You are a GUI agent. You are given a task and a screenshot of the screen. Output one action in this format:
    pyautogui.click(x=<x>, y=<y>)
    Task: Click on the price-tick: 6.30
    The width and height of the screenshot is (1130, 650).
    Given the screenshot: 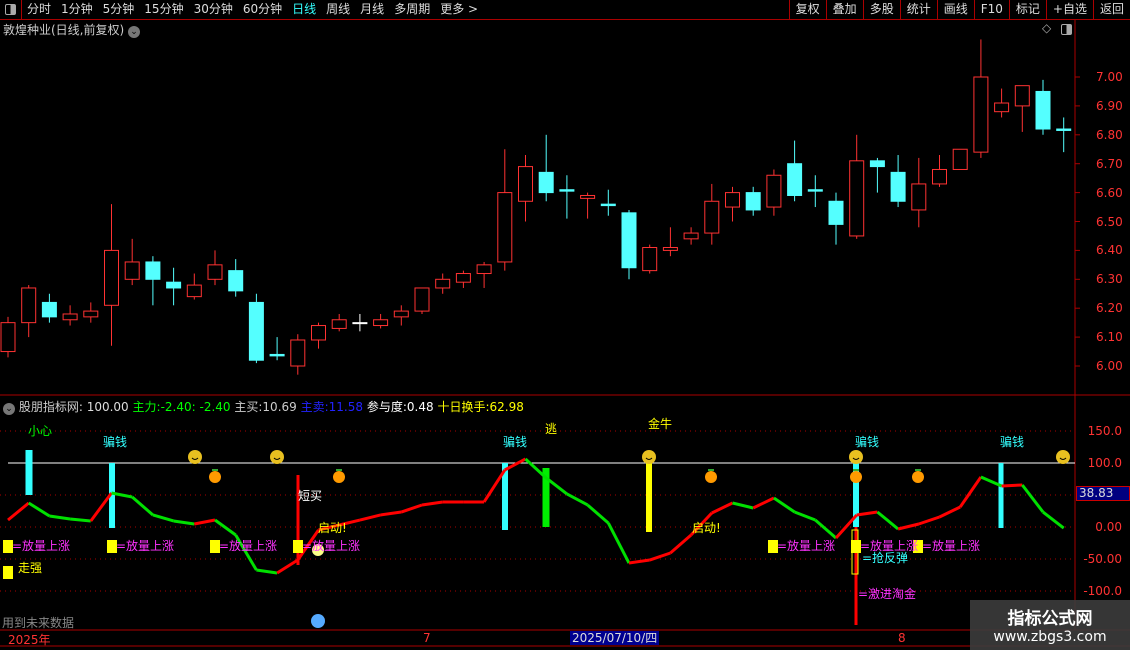 What is the action you would take?
    pyautogui.click(x=1109, y=279)
    